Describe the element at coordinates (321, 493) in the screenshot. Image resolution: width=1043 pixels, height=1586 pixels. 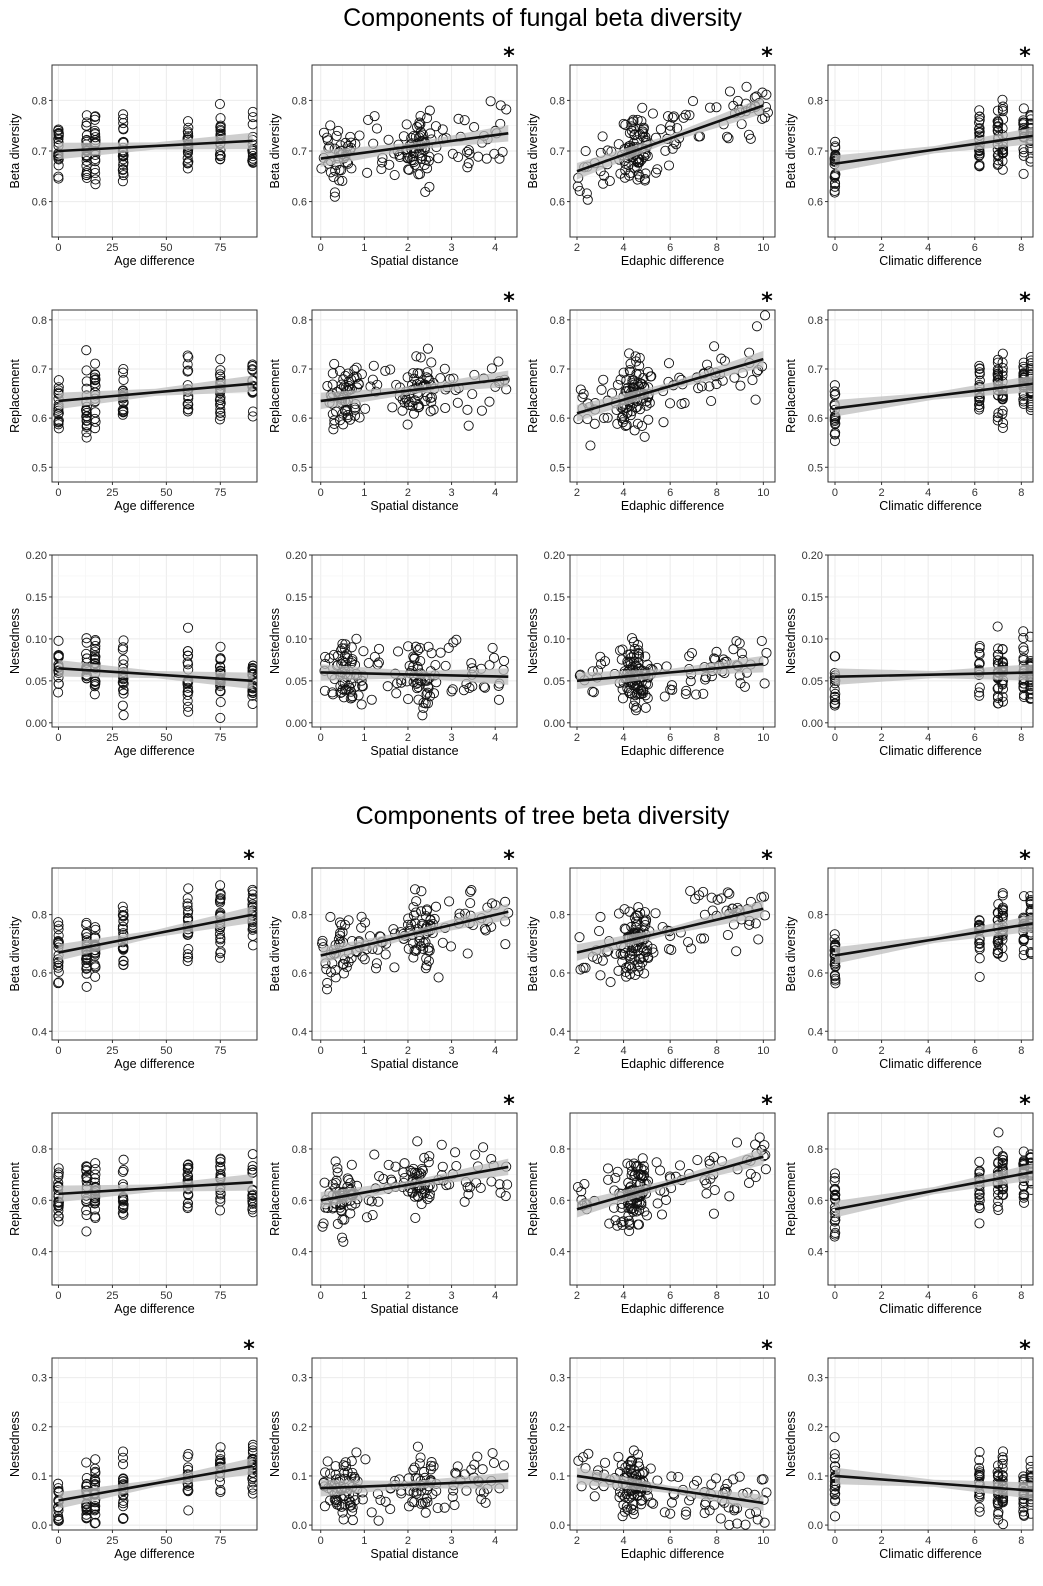
I see `x-tick-label: 0` at that location.